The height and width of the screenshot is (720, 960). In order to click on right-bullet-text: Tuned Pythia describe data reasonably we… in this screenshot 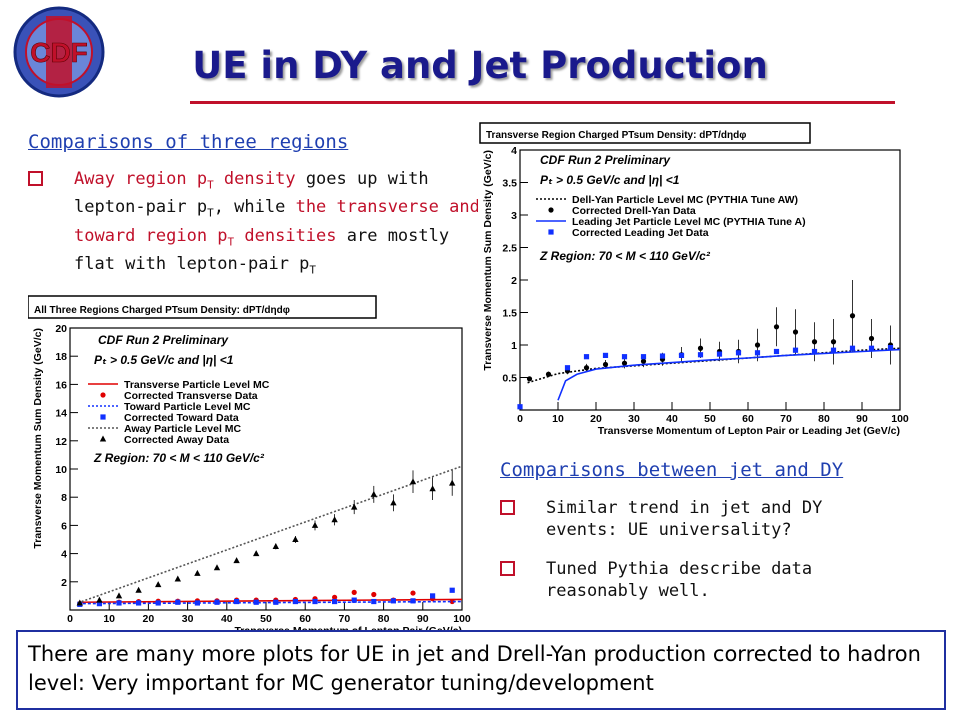, I will do `click(679, 580)`.